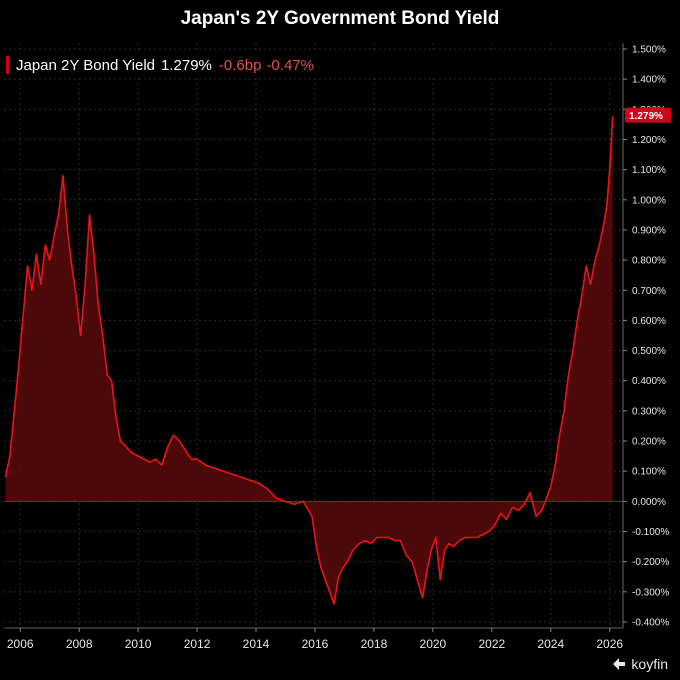 The width and height of the screenshot is (680, 680). What do you see at coordinates (619, 664) in the screenshot?
I see `koyfin-logo-icon` at bounding box center [619, 664].